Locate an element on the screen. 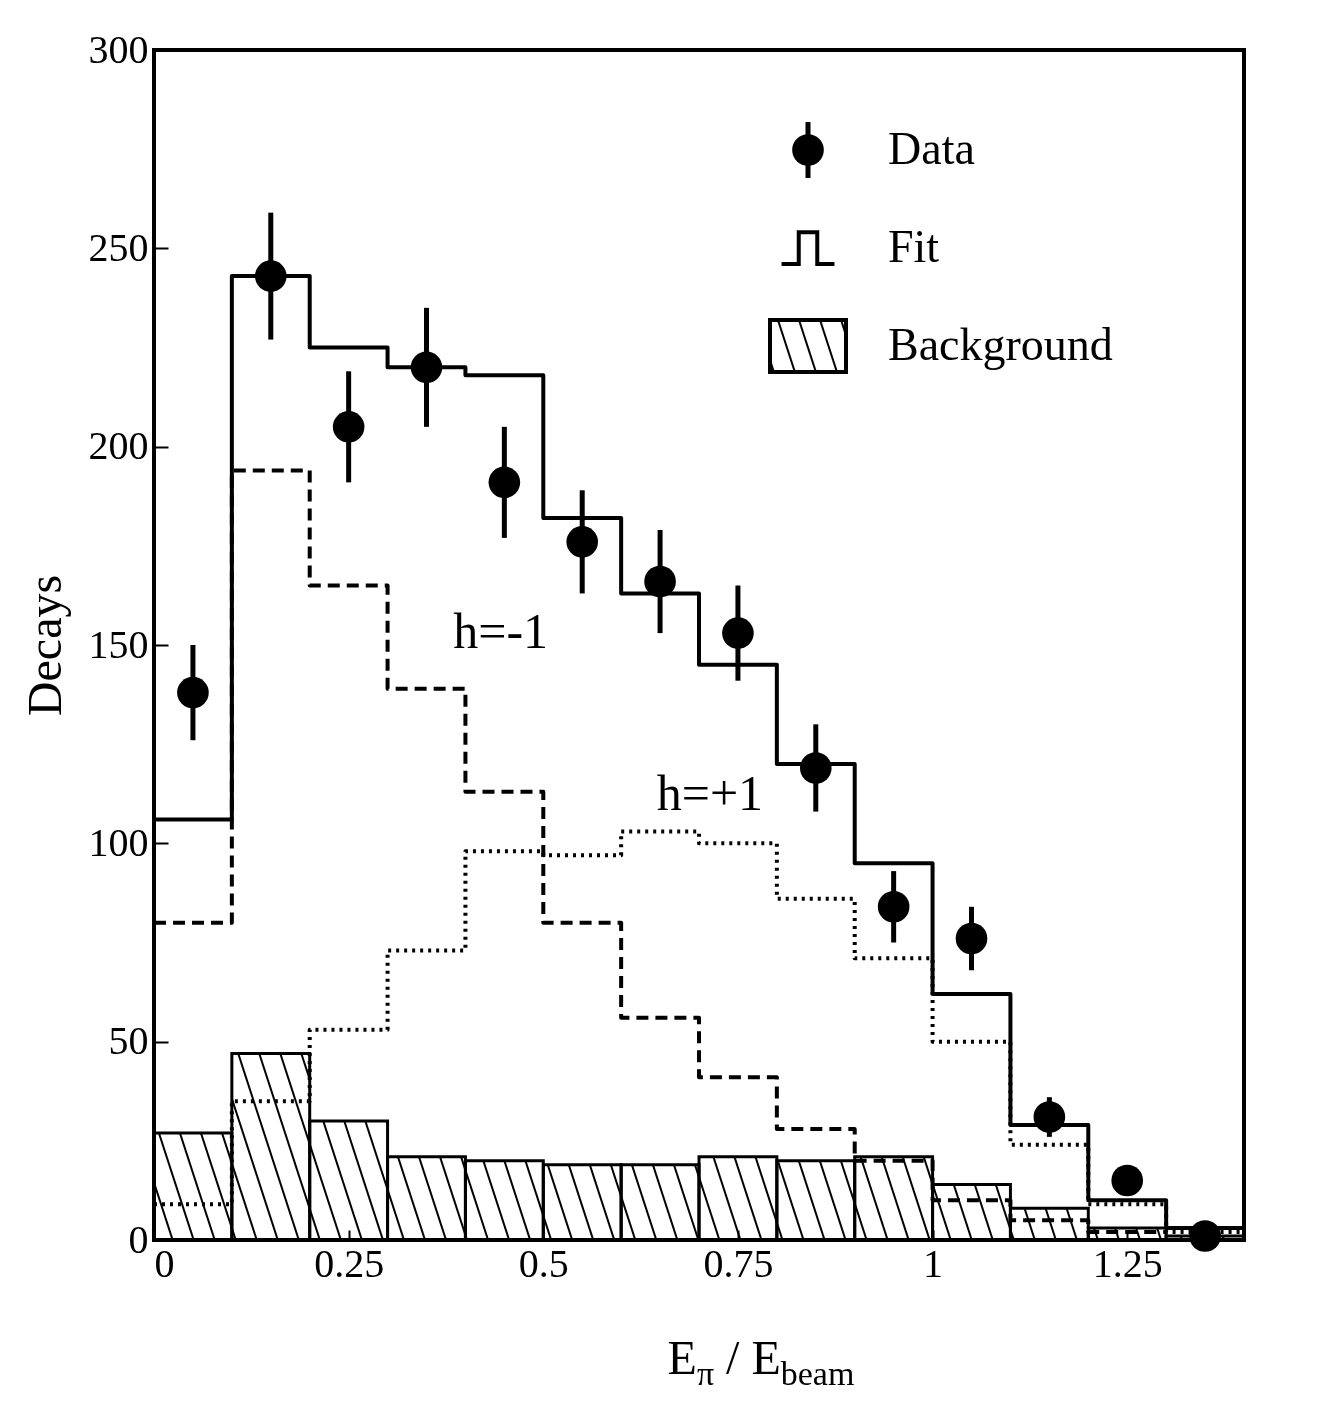  y-tick-label: 250 is located at coordinates (118, 247).